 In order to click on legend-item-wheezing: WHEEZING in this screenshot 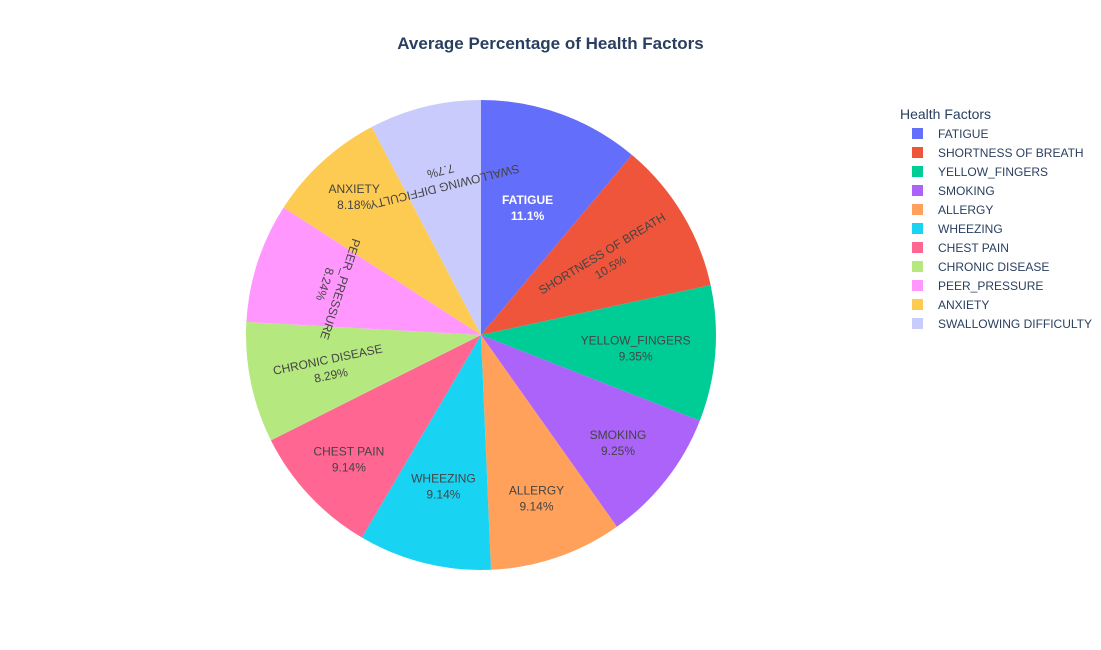, I will do `click(1000, 228)`.